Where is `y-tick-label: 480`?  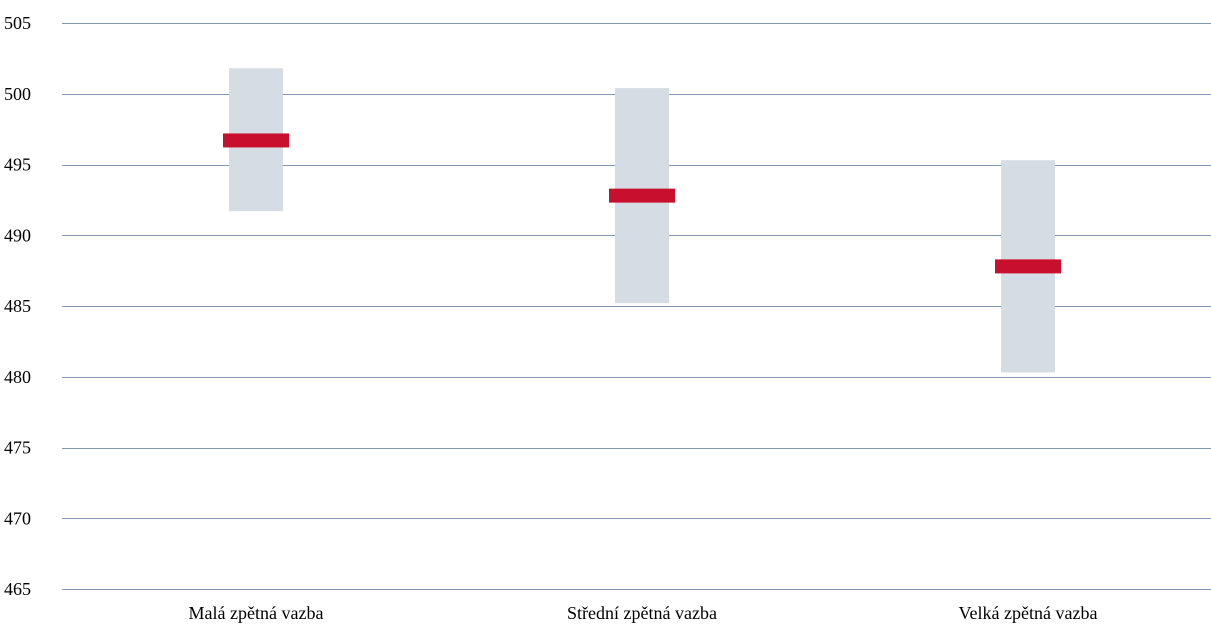 y-tick-label: 480 is located at coordinates (17, 377).